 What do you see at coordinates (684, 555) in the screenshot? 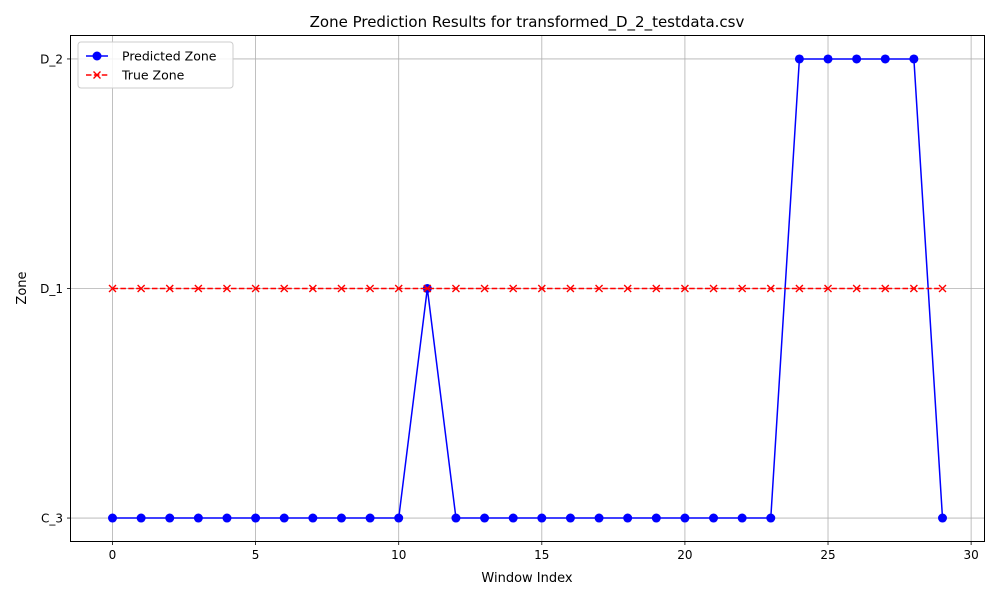
I see `x-tick-label: 20` at bounding box center [684, 555].